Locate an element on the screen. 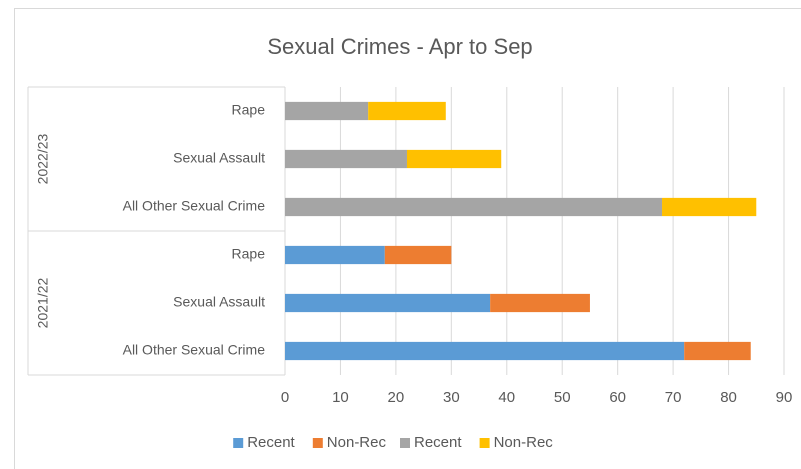  group-label: 2021/22 is located at coordinates (43, 302).